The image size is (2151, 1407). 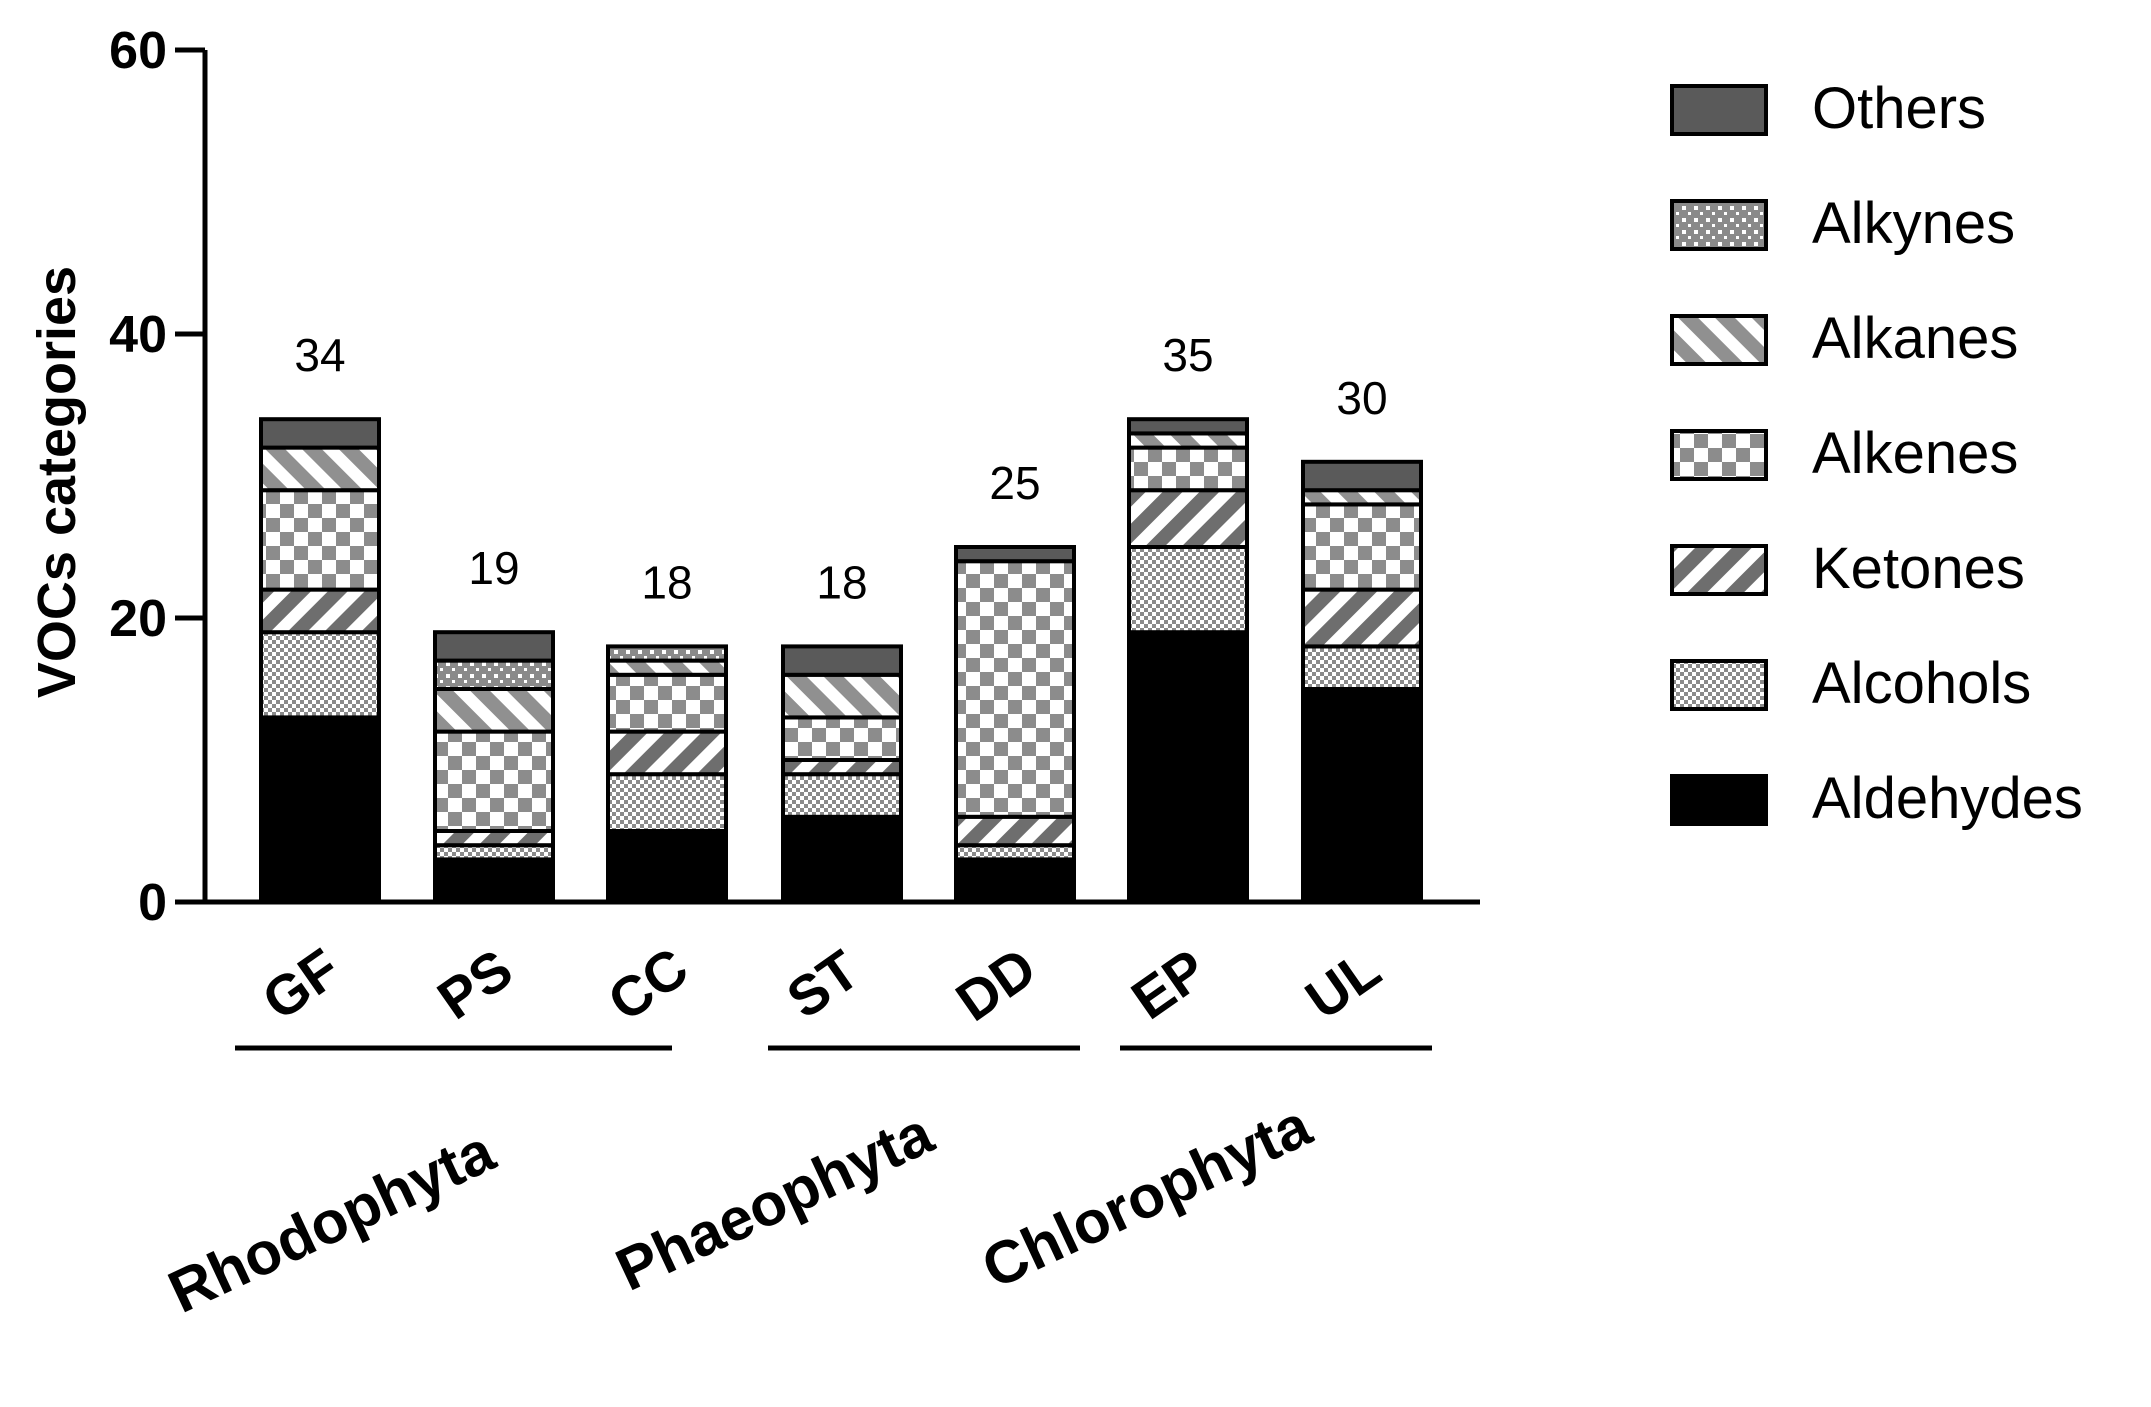 What do you see at coordinates (138, 619) in the screenshot?
I see `y-tick-label-20: 20` at bounding box center [138, 619].